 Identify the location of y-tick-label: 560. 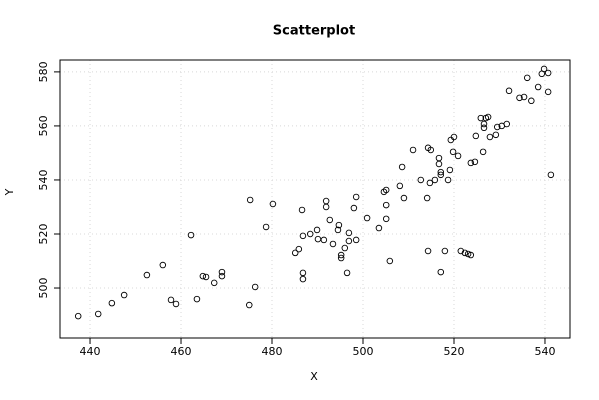
(43, 125).